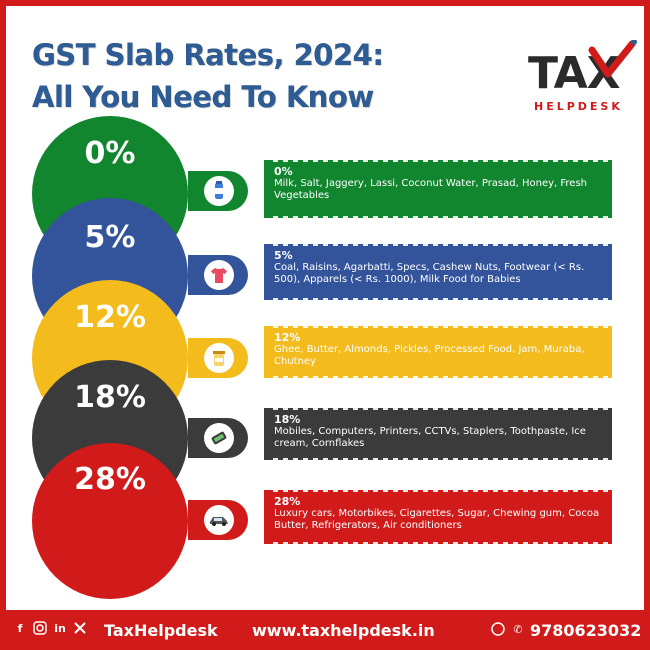  I want to click on logo-check-icon, so click(612, 59).